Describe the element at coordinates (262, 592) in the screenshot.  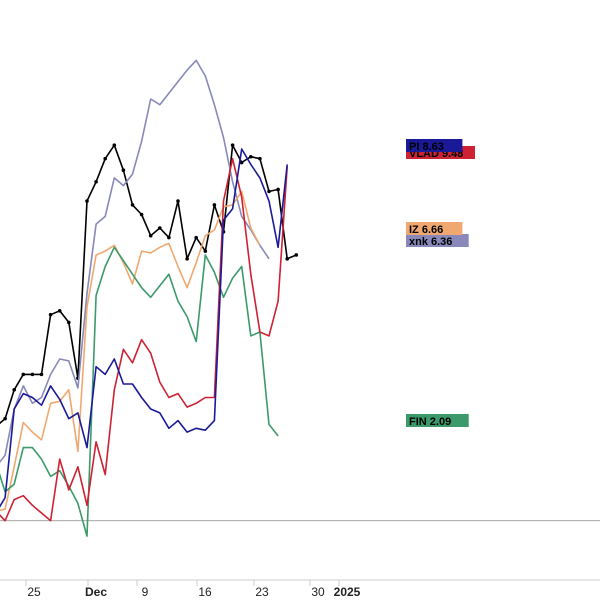
I see `x-tick-label: 23` at that location.